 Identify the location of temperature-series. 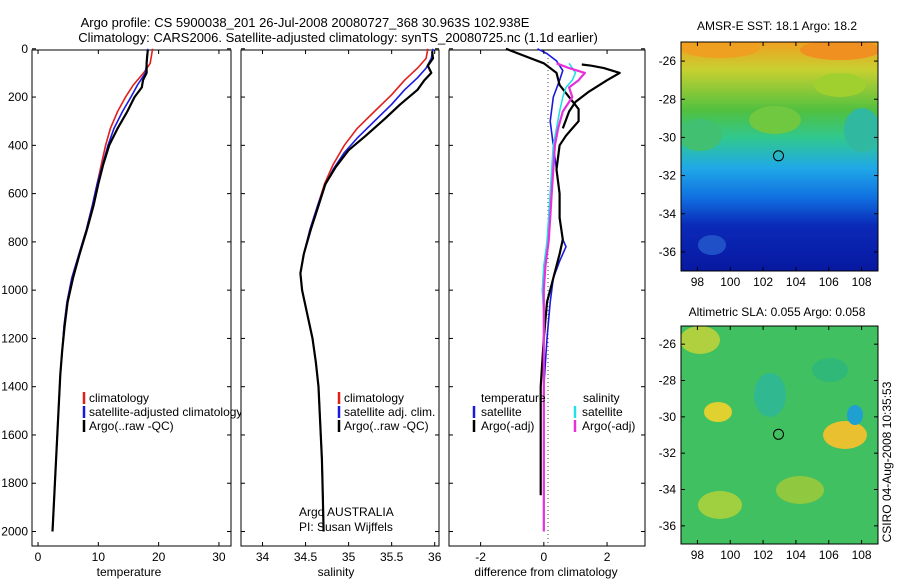
(102, 290).